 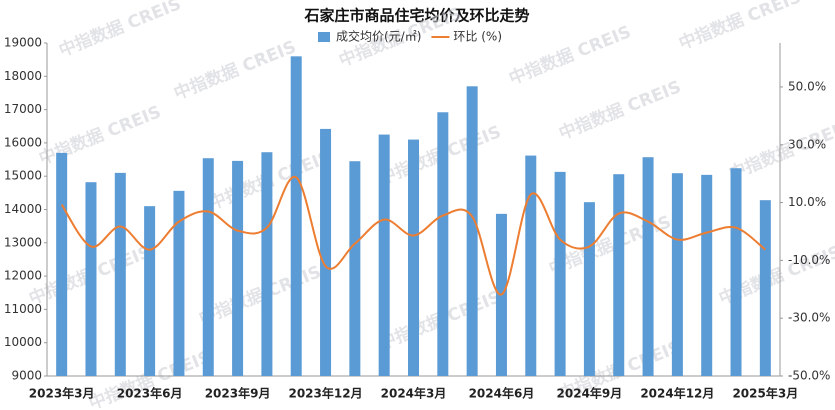 What do you see at coordinates (150, 393) in the screenshot?
I see `x-tick-label: 2023年6月` at bounding box center [150, 393].